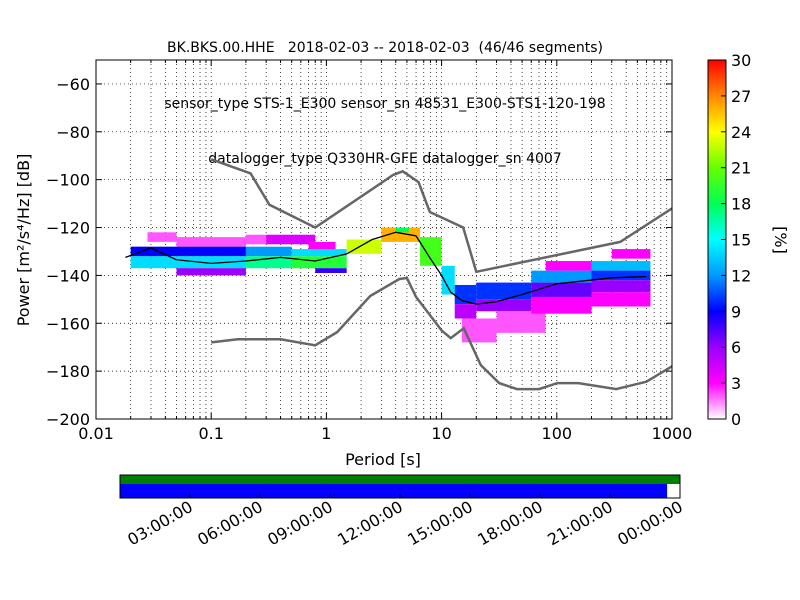 This screenshot has height=600, width=800. Describe the element at coordinates (96, 433) in the screenshot. I see `x-tick-label: 0.01` at that location.